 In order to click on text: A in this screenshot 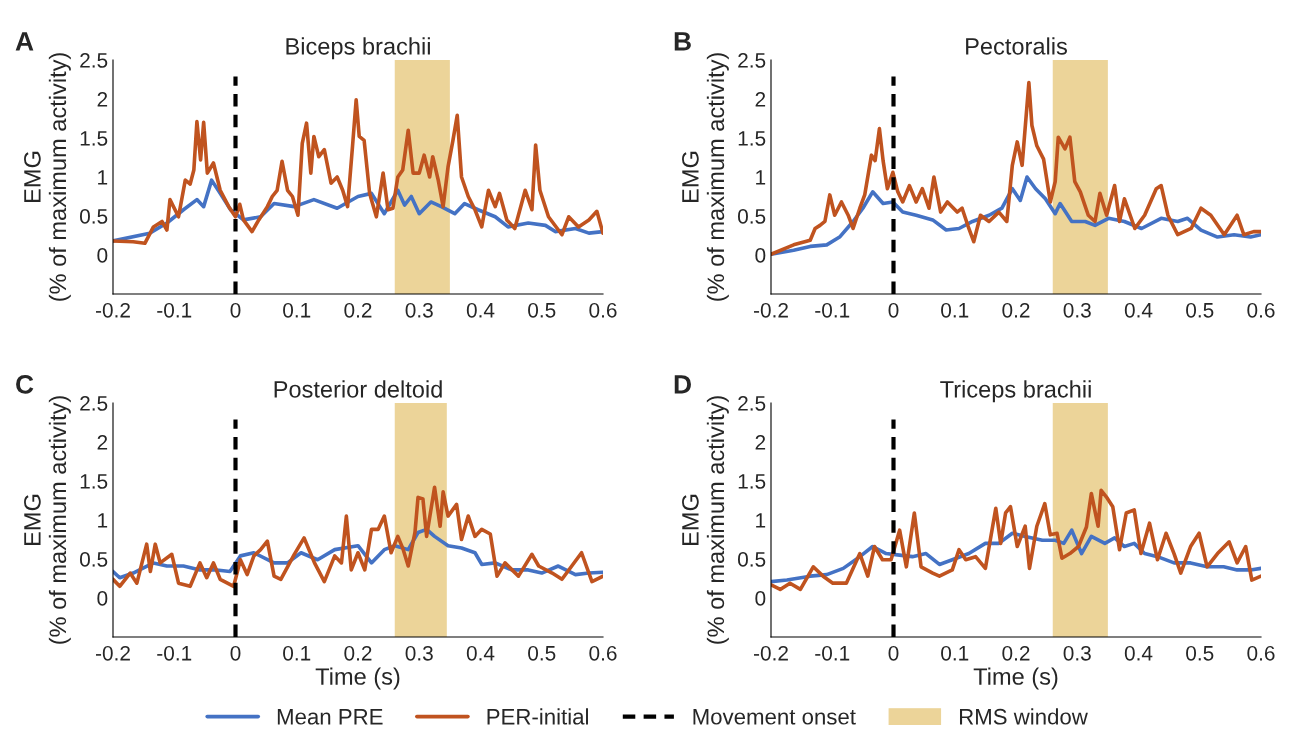, I will do `click(24, 41)`.